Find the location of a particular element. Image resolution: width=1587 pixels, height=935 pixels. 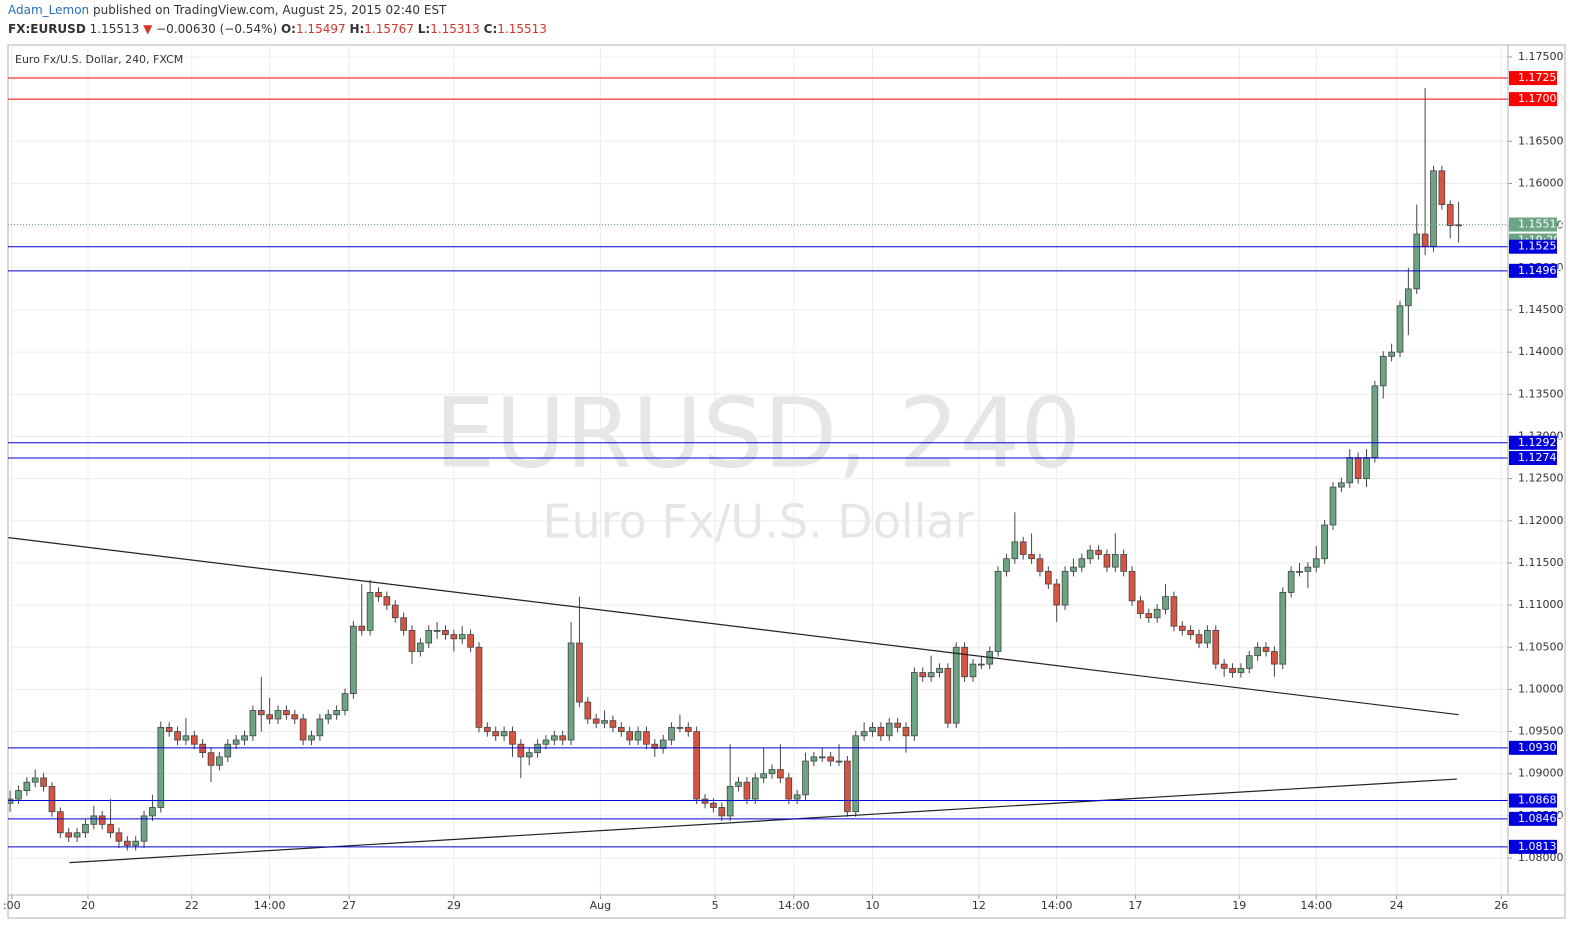

level-label: 1.08682 is located at coordinates (1541, 800).